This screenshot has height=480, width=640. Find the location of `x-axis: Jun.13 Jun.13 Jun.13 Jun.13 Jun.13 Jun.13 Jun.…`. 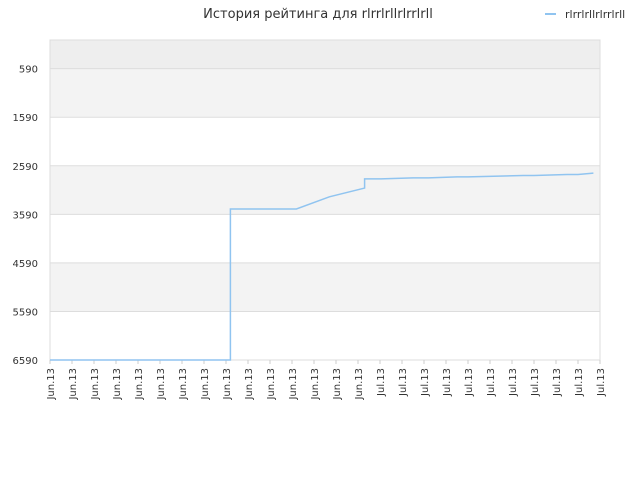

x-axis: Jun.13 Jun.13 Jun.13 Jun.13 Jun.13 Jun.13 Jun.… is located at coordinates (326, 380).